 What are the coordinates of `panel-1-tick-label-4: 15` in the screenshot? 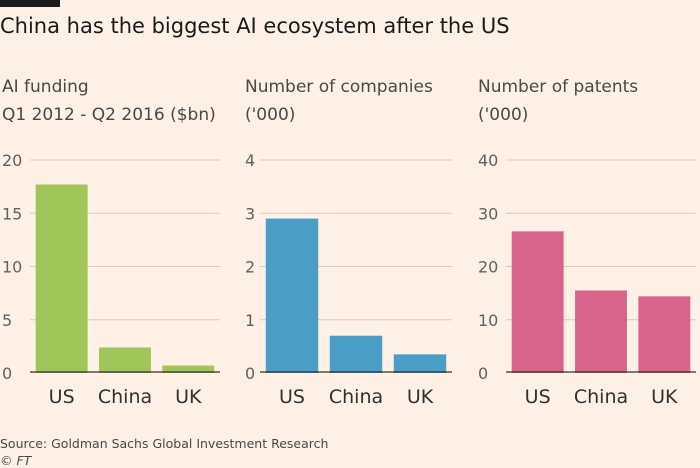 It's located at (12, 213).